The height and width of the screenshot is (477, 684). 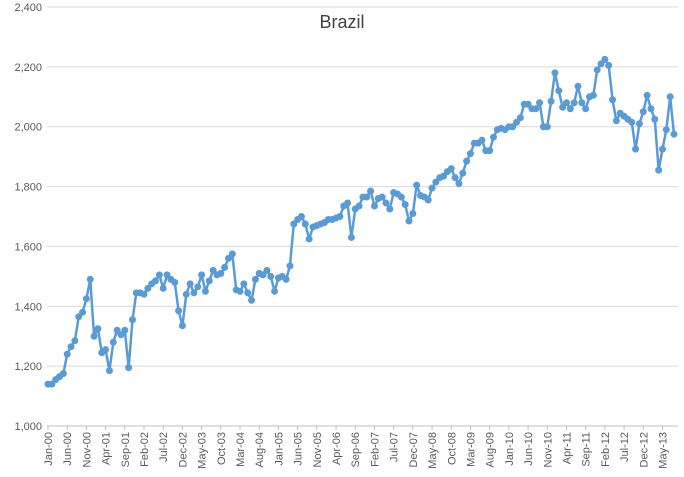 What do you see at coordinates (299, 449) in the screenshot?
I see `x-tick-label: Jun-05` at bounding box center [299, 449].